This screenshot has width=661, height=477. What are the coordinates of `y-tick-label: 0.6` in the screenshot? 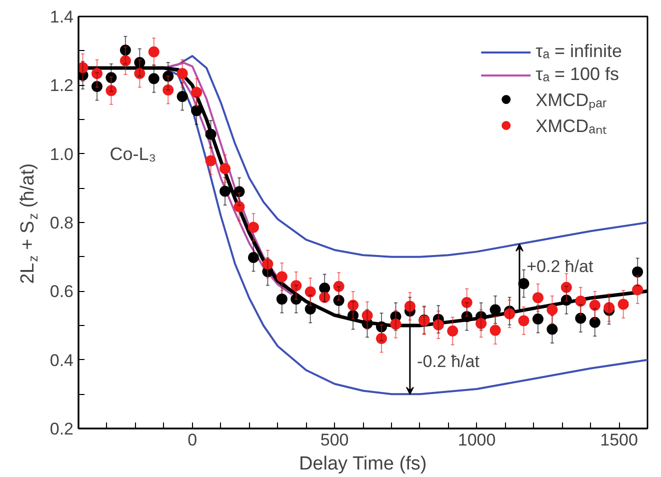 It's located at (62, 292).